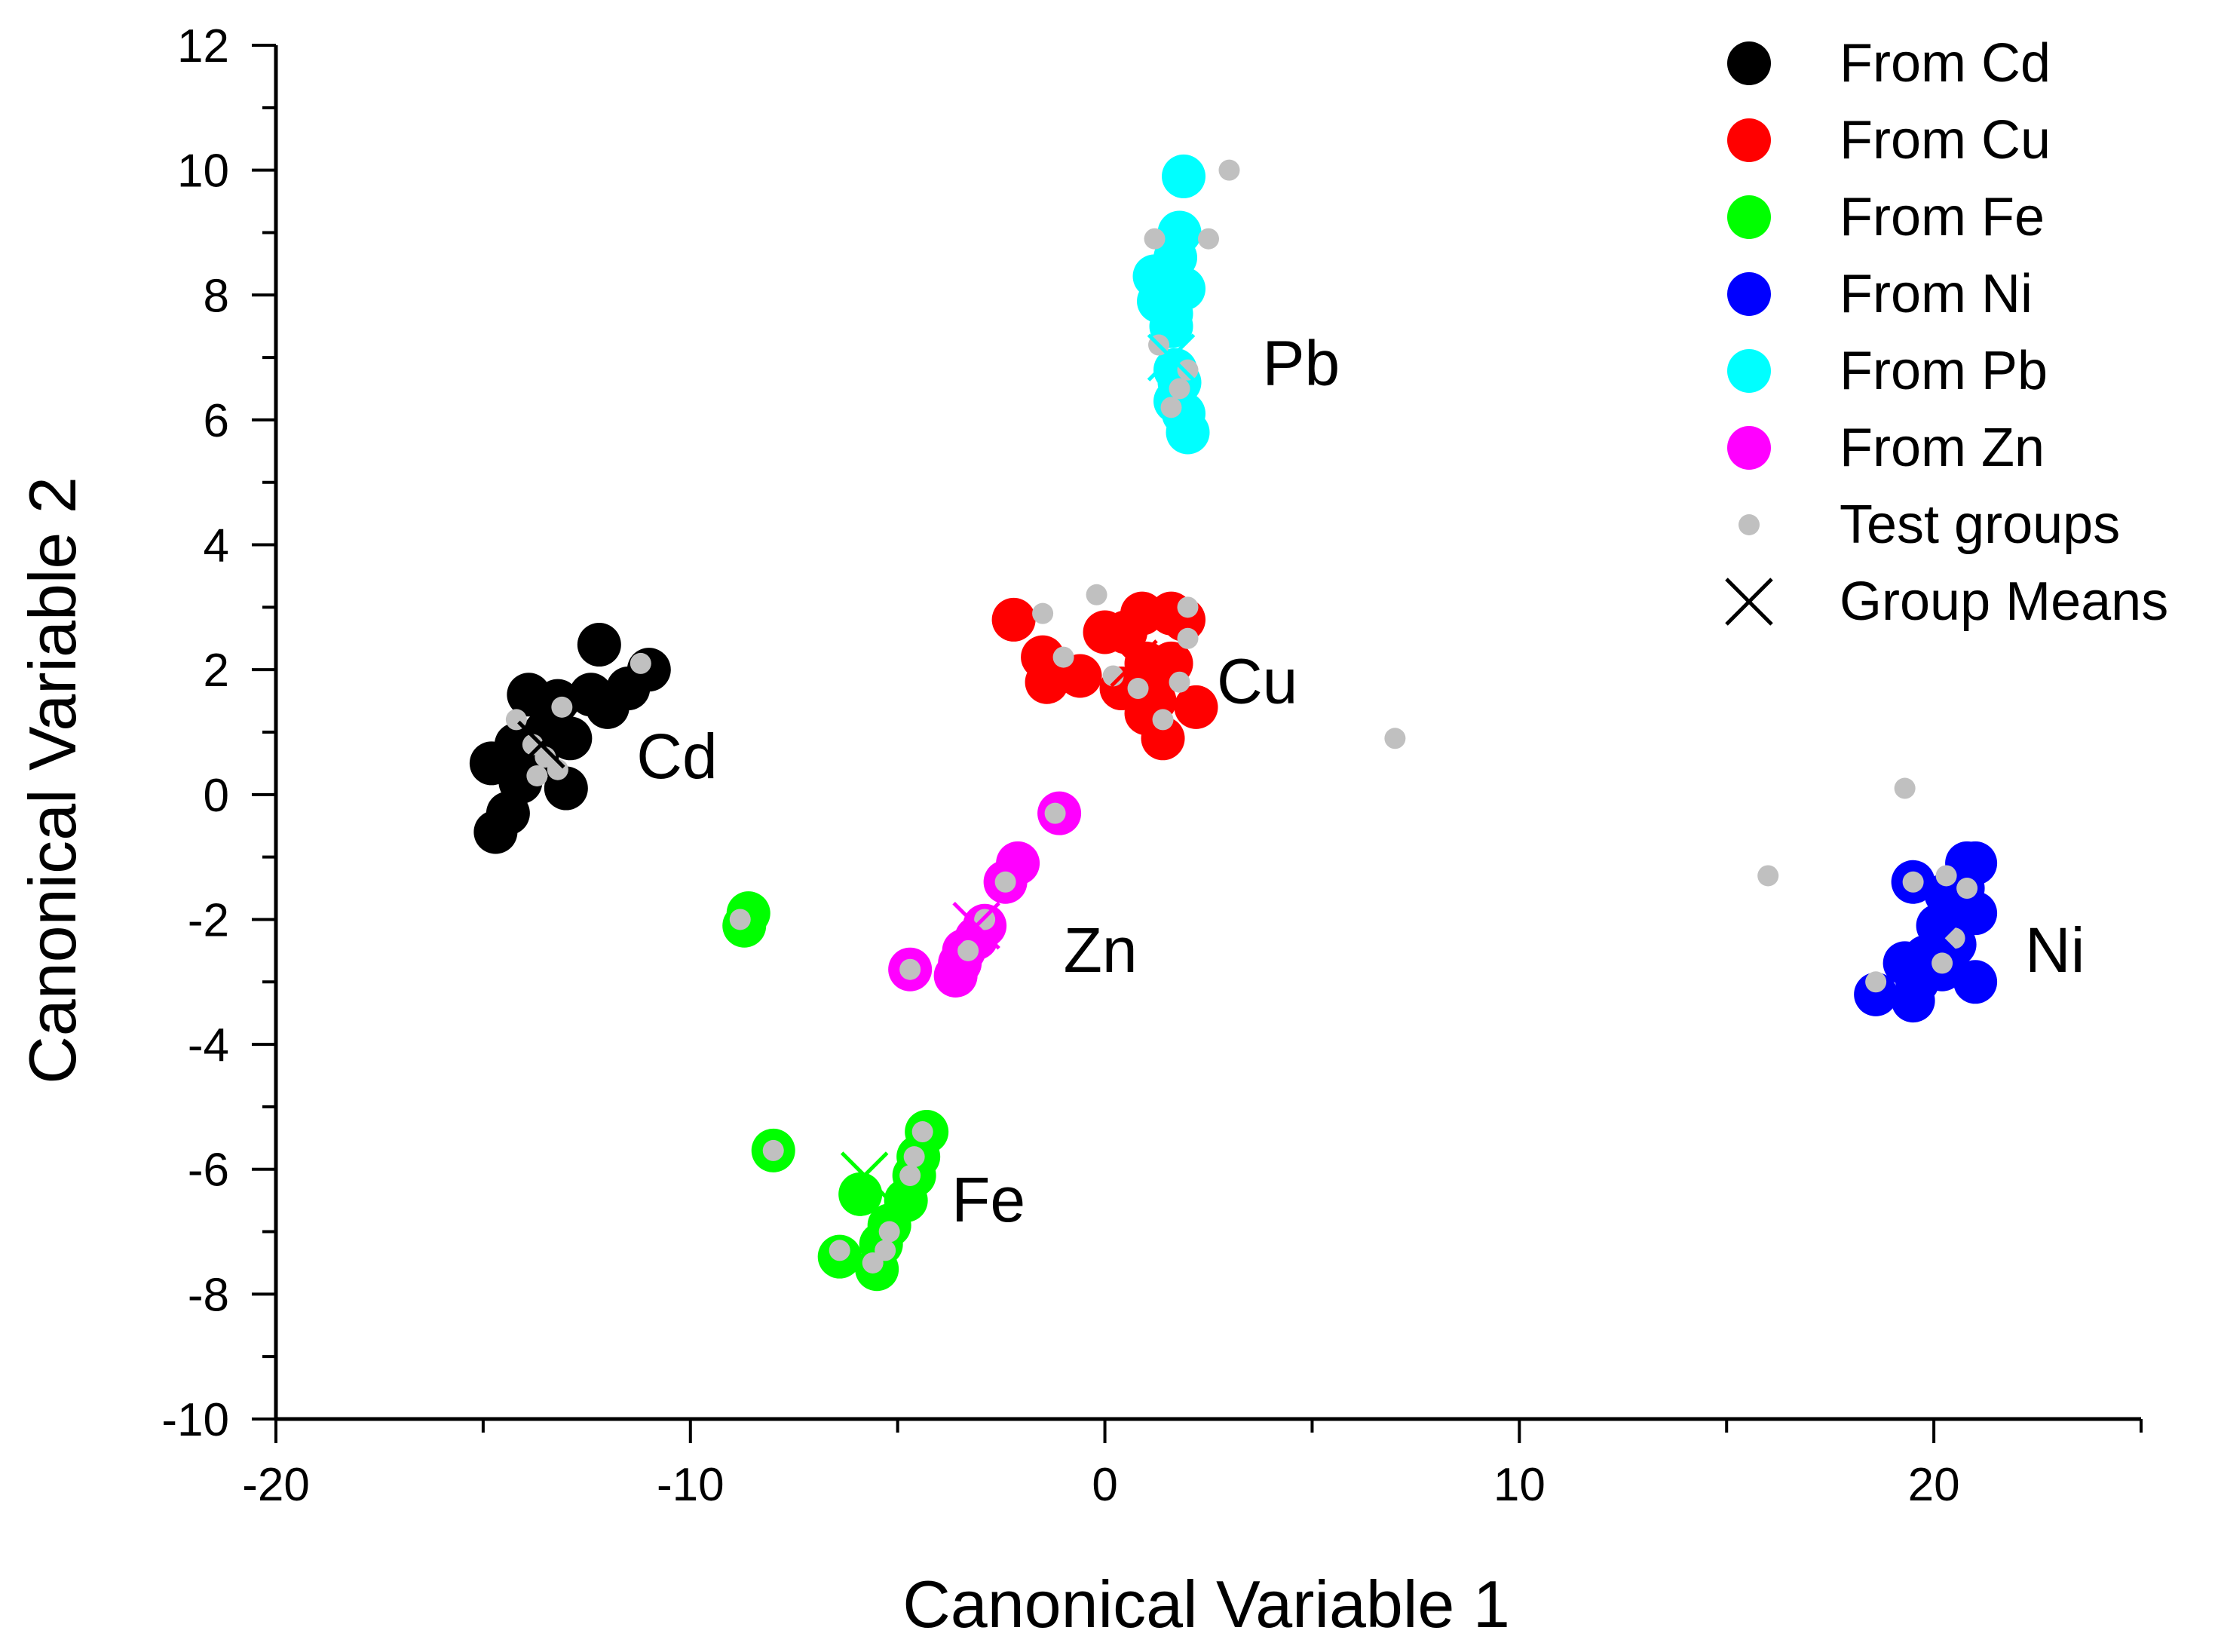  I want to click on x-tick-label: 10, so click(1519, 1485).